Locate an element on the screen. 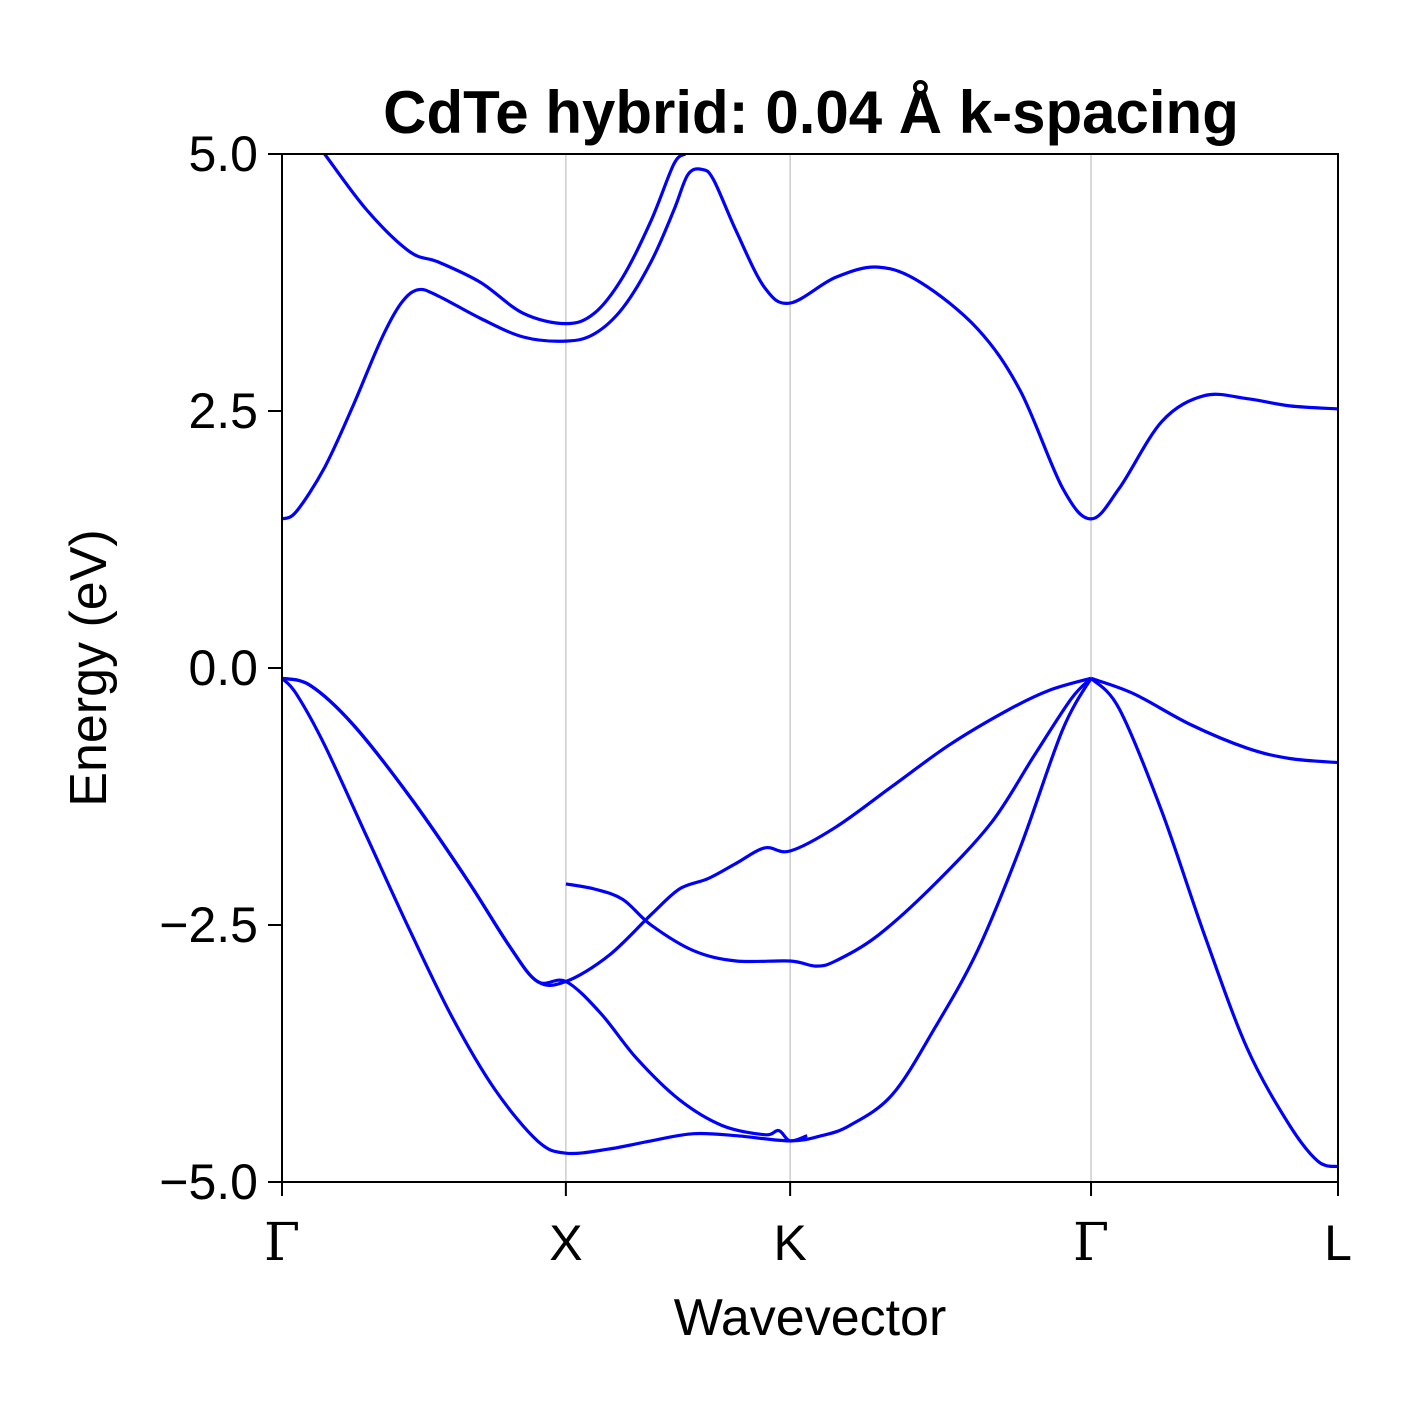  x-tick-label: X is located at coordinates (565, 1243).